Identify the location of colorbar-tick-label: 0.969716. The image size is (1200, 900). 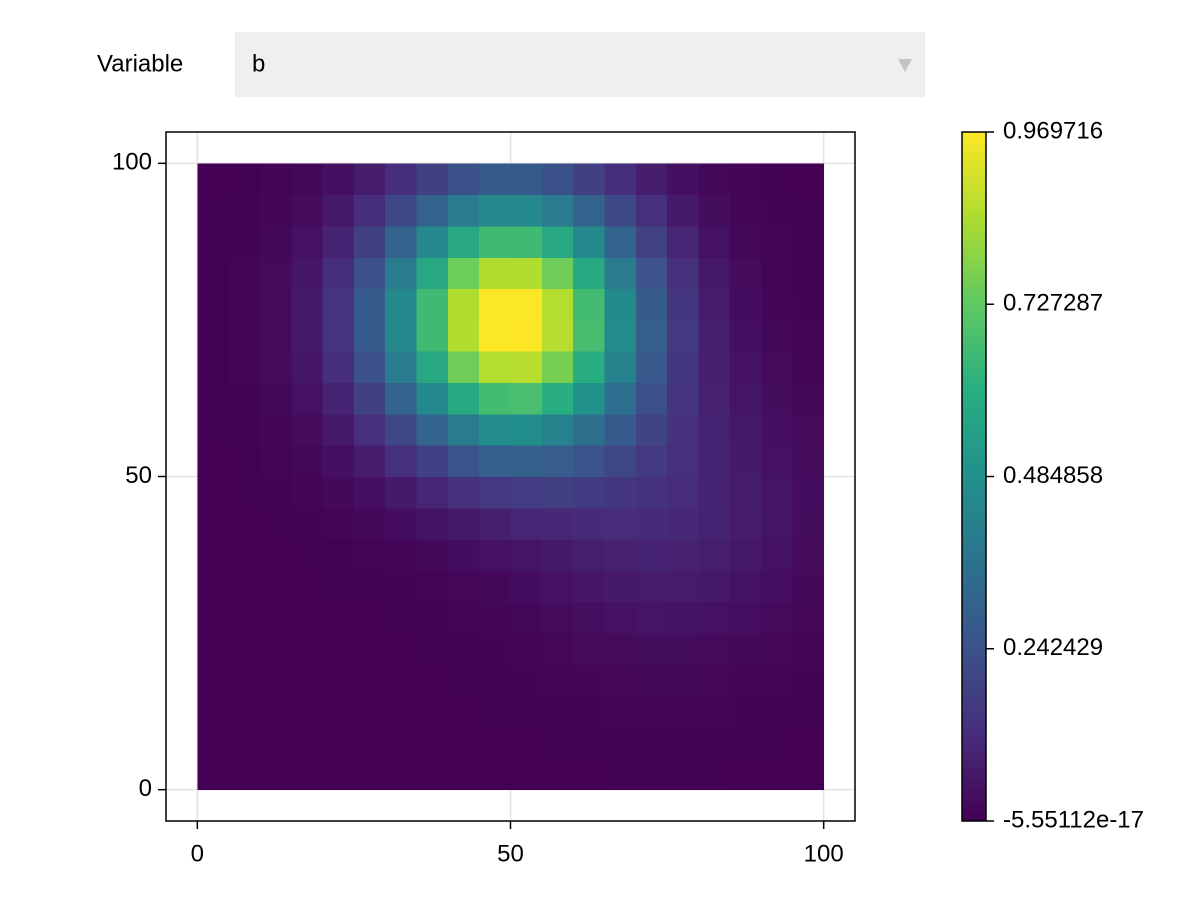
(1053, 130).